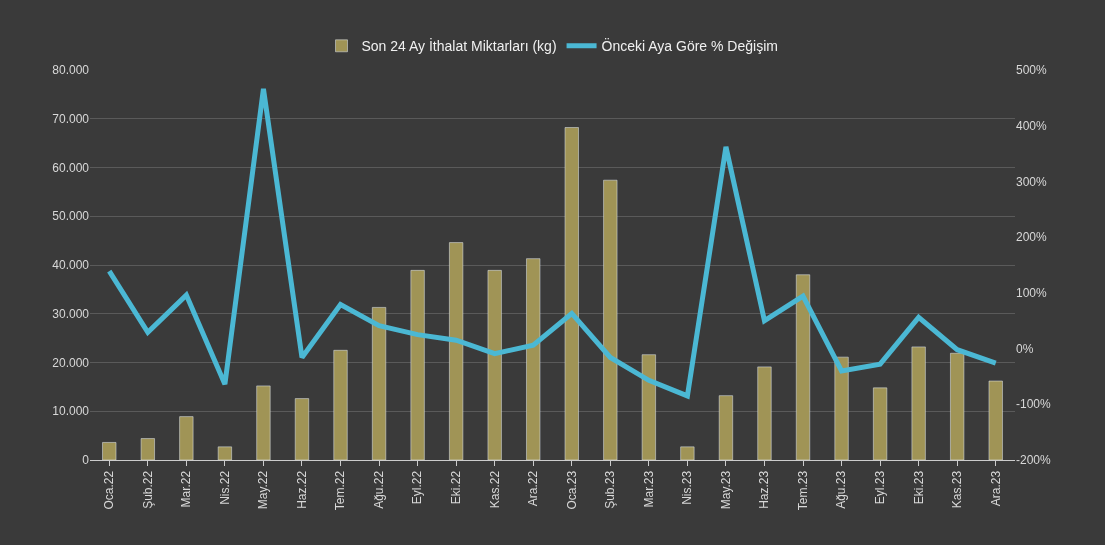  What do you see at coordinates (764, 489) in the screenshot?
I see `x-tick-label: Haz.23` at bounding box center [764, 489].